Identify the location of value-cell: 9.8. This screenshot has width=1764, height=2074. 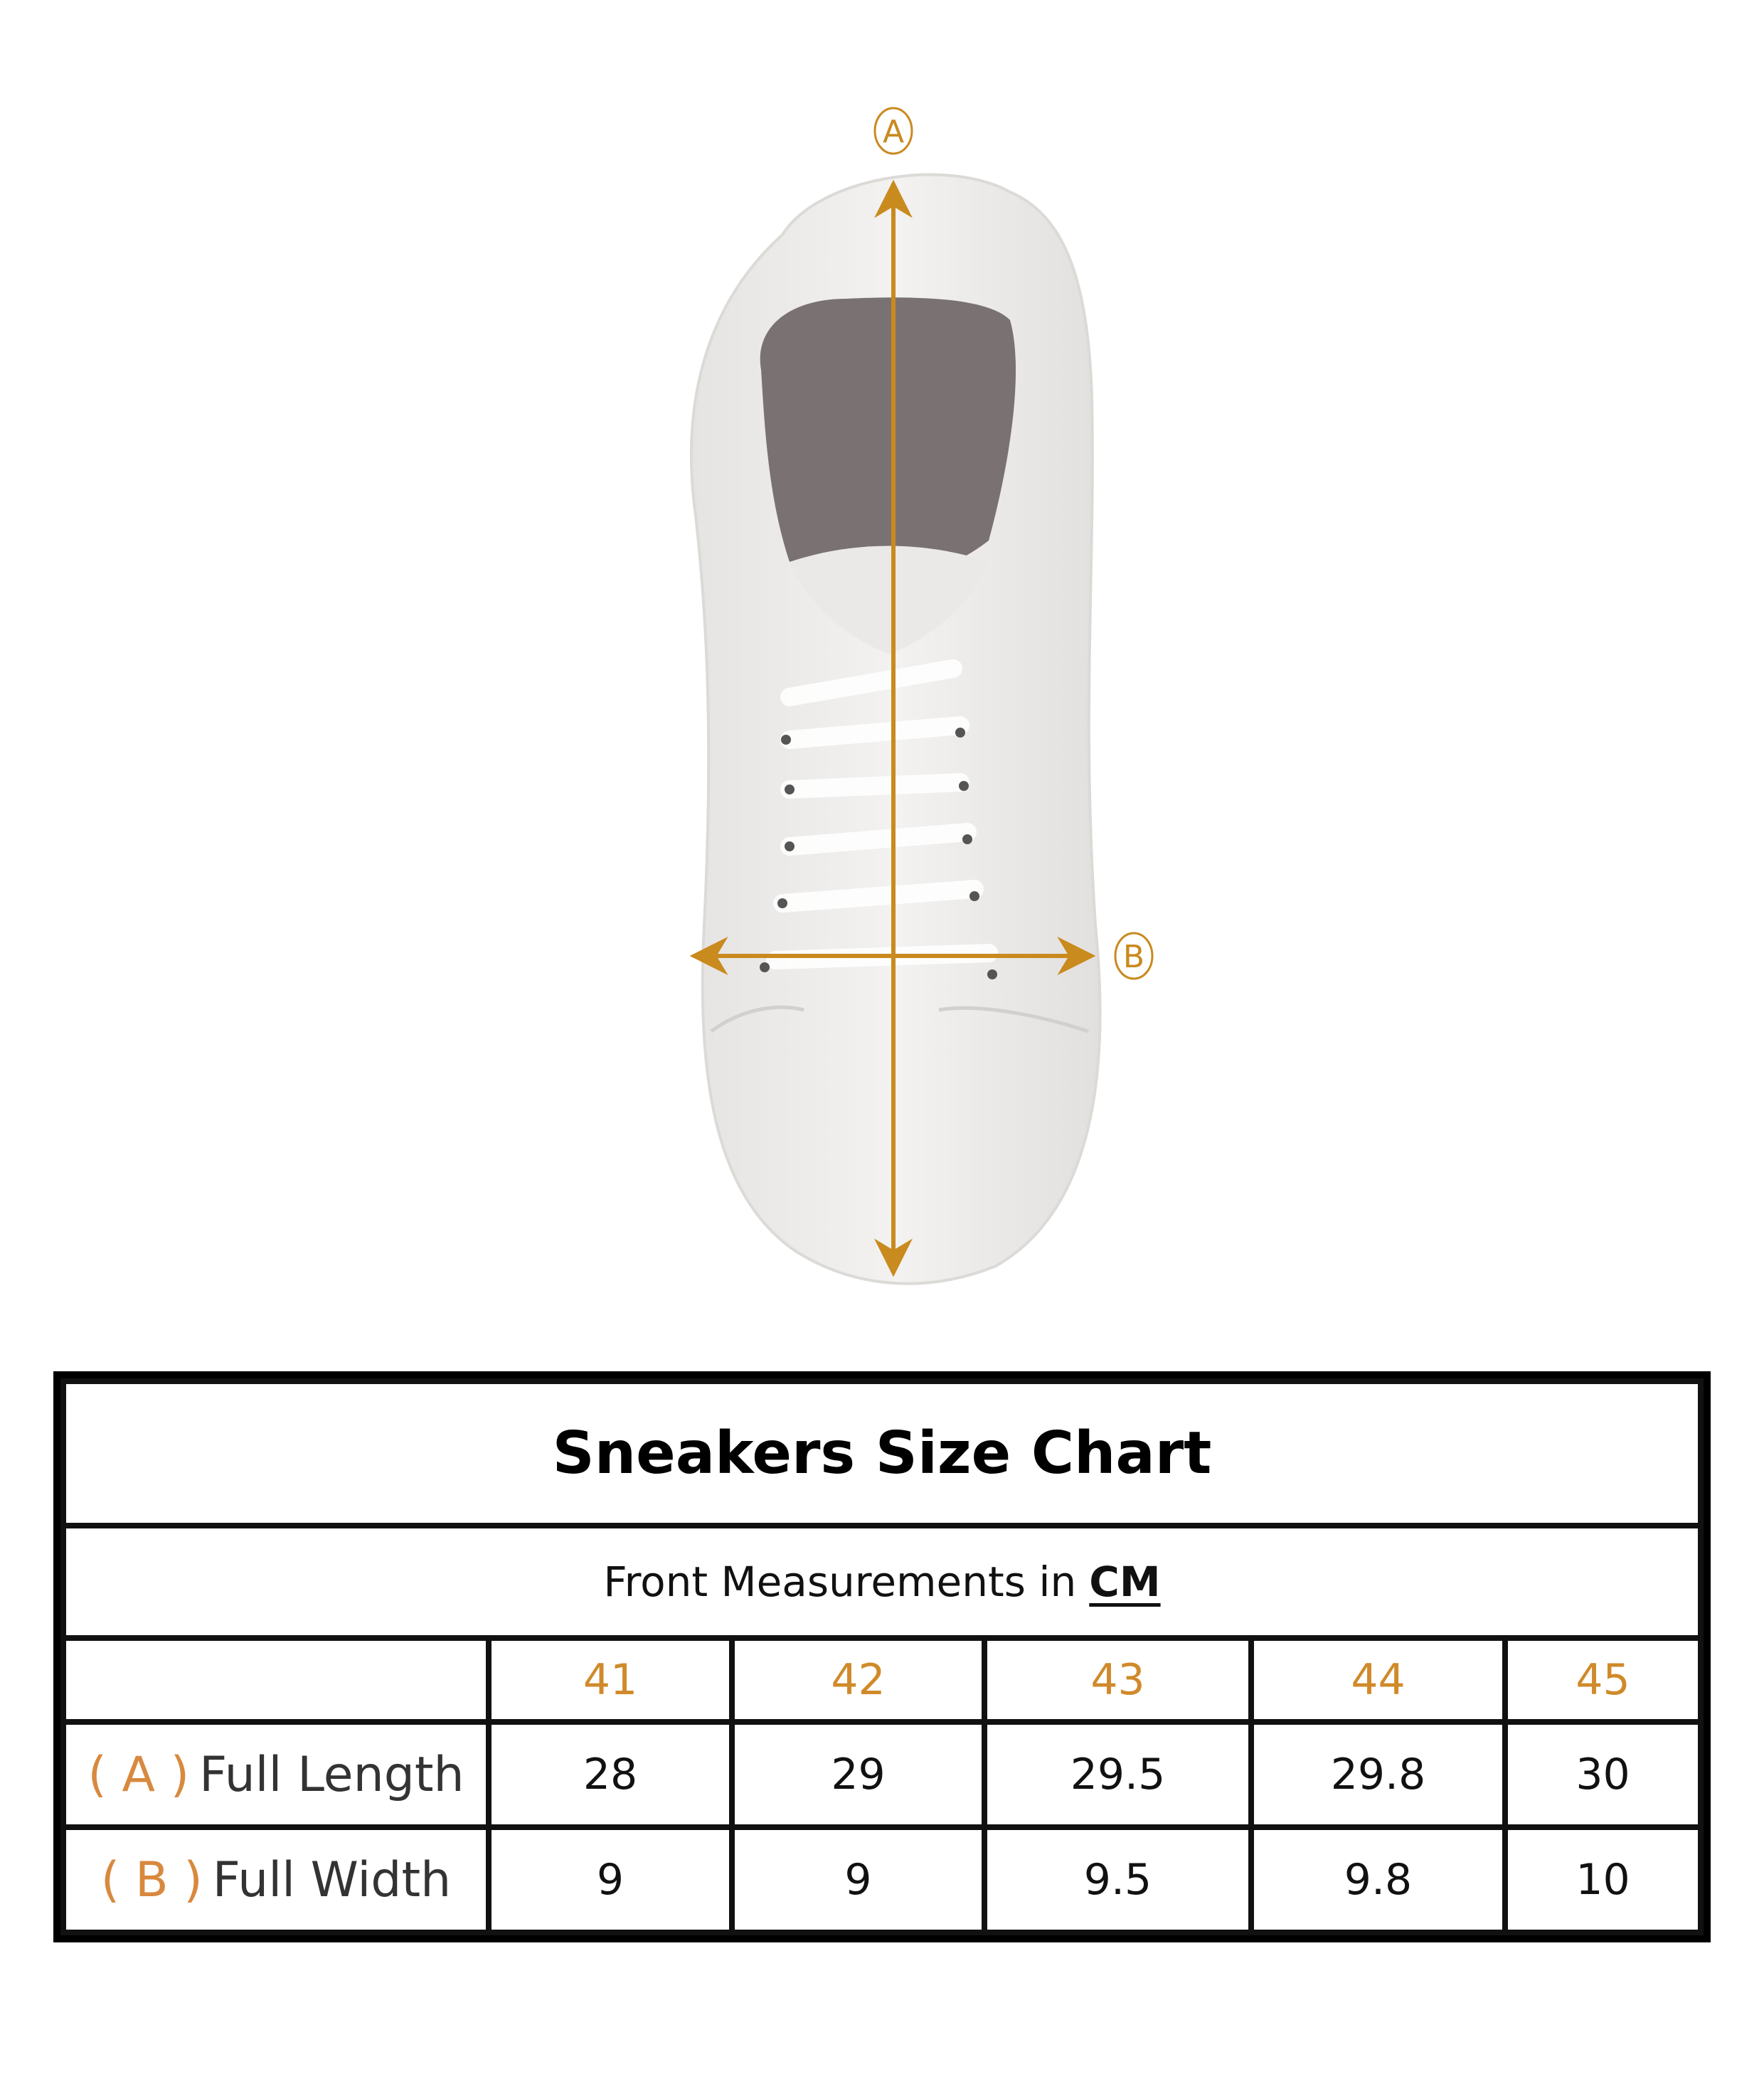
(1378, 1879).